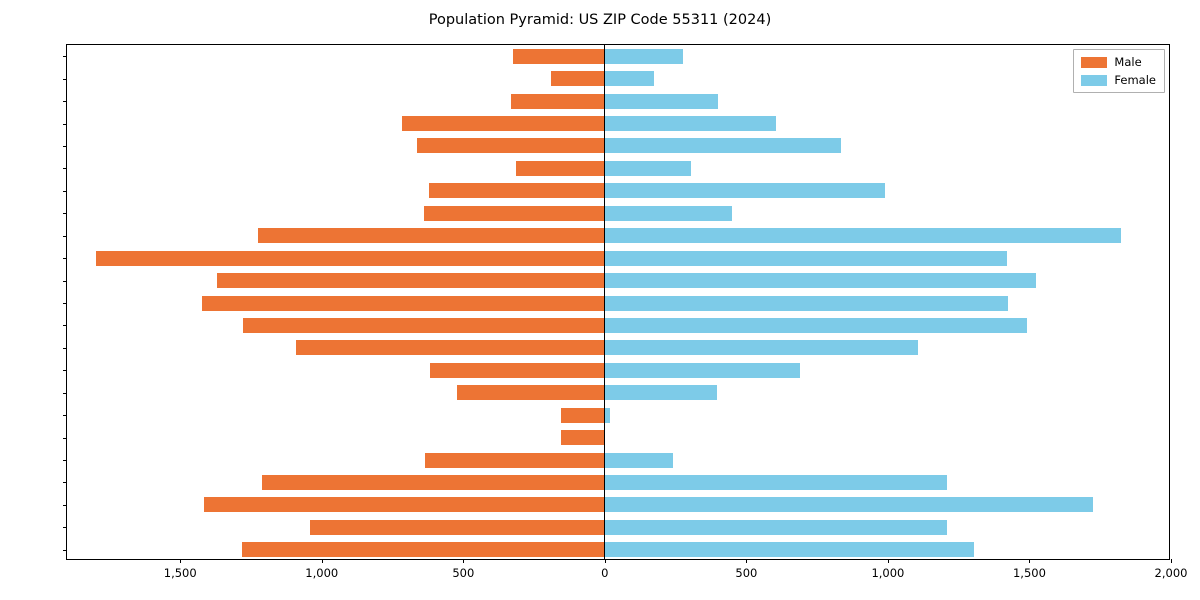  What do you see at coordinates (1171, 573) in the screenshot?
I see `x-axis-label: 2,000` at bounding box center [1171, 573].